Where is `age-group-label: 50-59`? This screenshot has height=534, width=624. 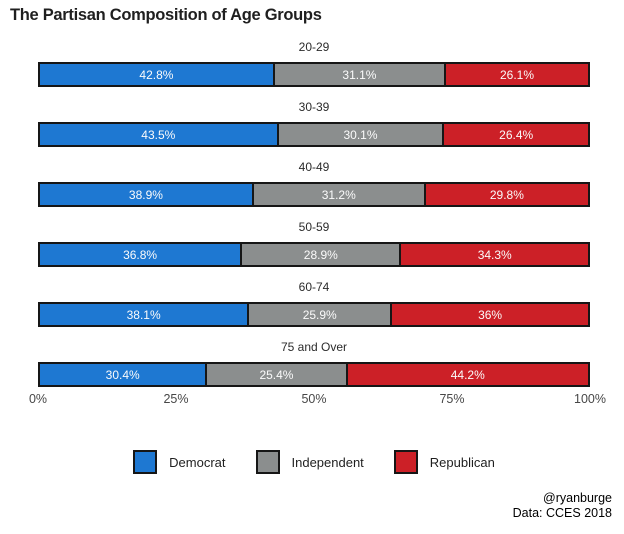 age-group-label: 50-59 is located at coordinates (314, 227).